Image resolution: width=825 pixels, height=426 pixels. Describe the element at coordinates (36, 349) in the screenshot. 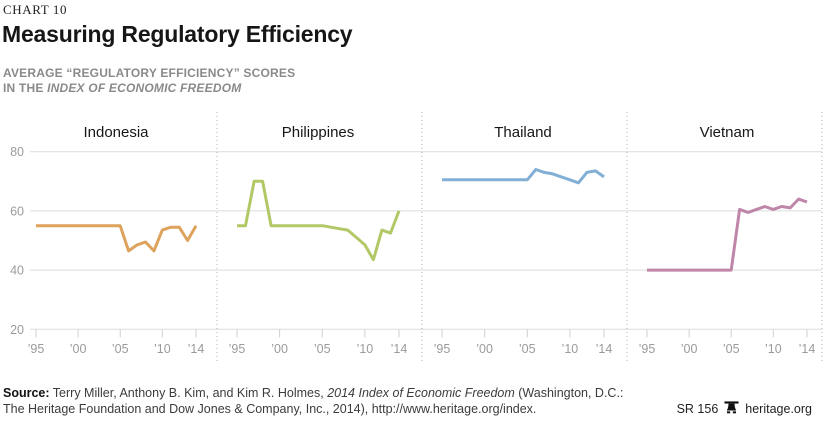

I see `x-axis-label-indonesia-1995: ’95` at that location.